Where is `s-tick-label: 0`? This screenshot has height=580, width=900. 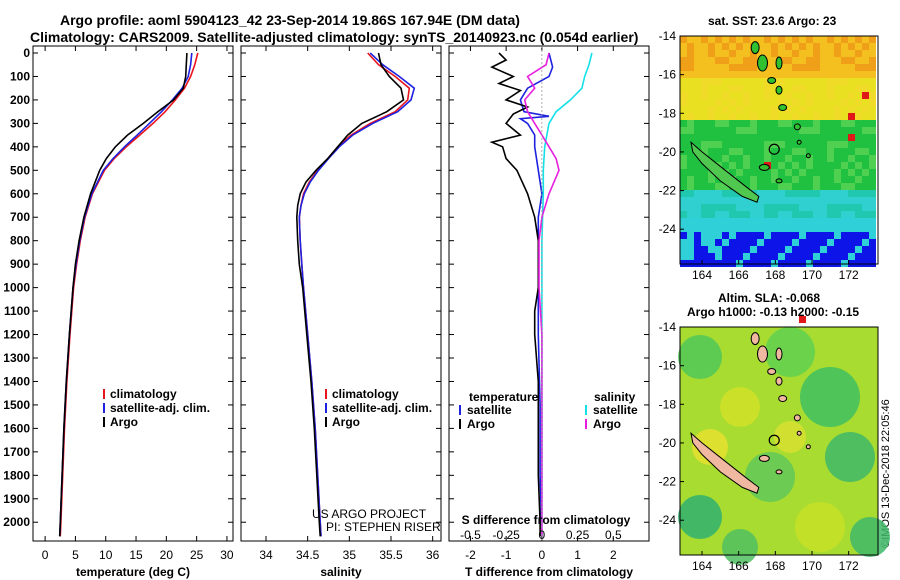
s-tick-label: 0 is located at coordinates (542, 535).